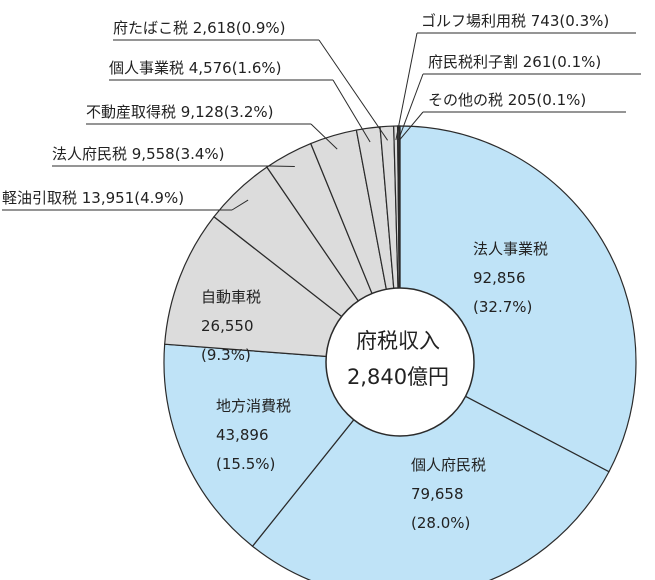  What do you see at coordinates (226, 355) in the screenshot?
I see `slice-3-label-percent: (9.3%)` at bounding box center [226, 355].